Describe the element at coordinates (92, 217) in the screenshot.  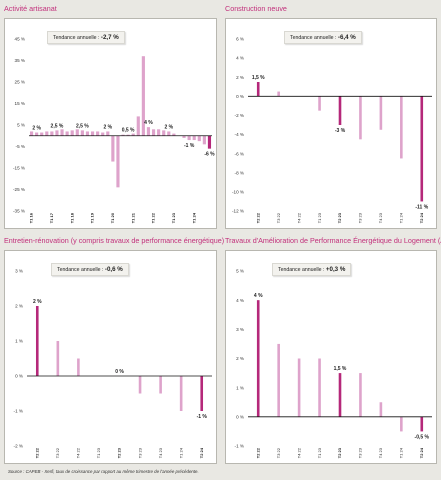
I see `x-tick-label: T1 19` at that location.